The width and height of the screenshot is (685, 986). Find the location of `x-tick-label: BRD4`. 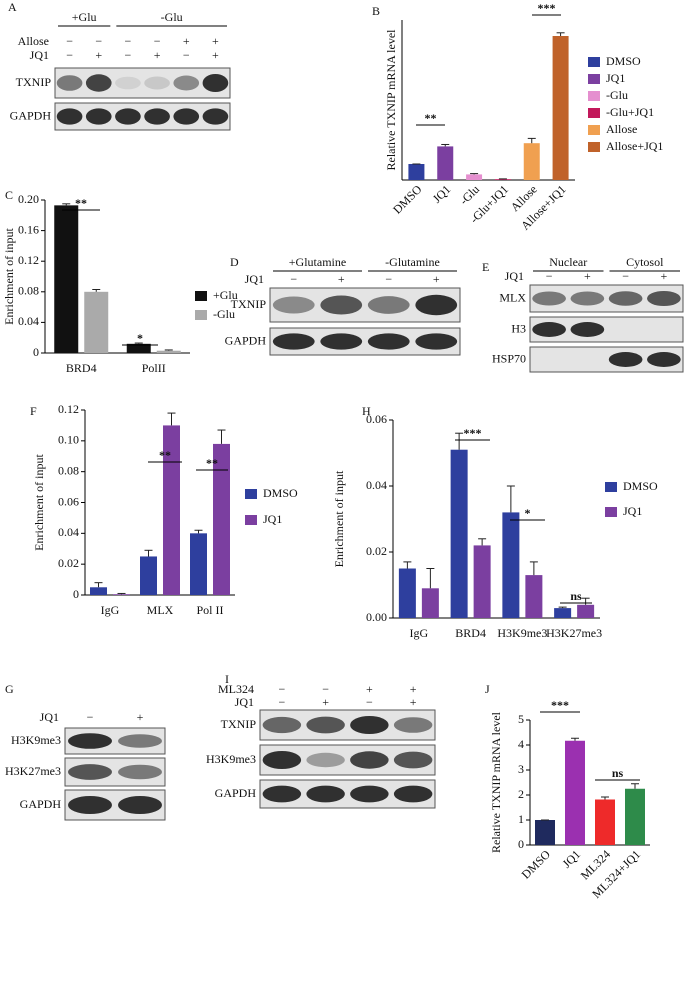

x-tick-label: BRD4 is located at coordinates (81, 368).